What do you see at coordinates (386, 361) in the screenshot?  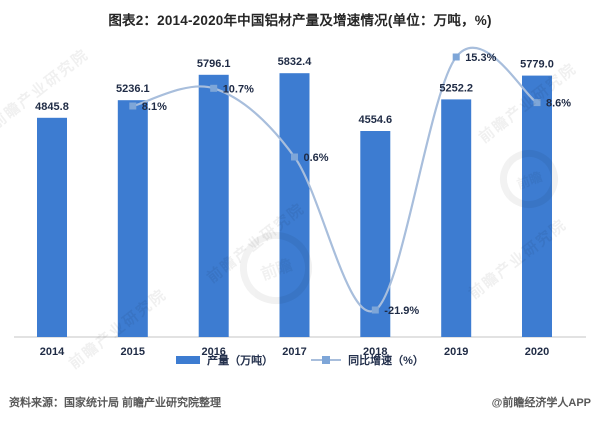 I see `legend-label-growth: 同比增速（%）` at bounding box center [386, 361].